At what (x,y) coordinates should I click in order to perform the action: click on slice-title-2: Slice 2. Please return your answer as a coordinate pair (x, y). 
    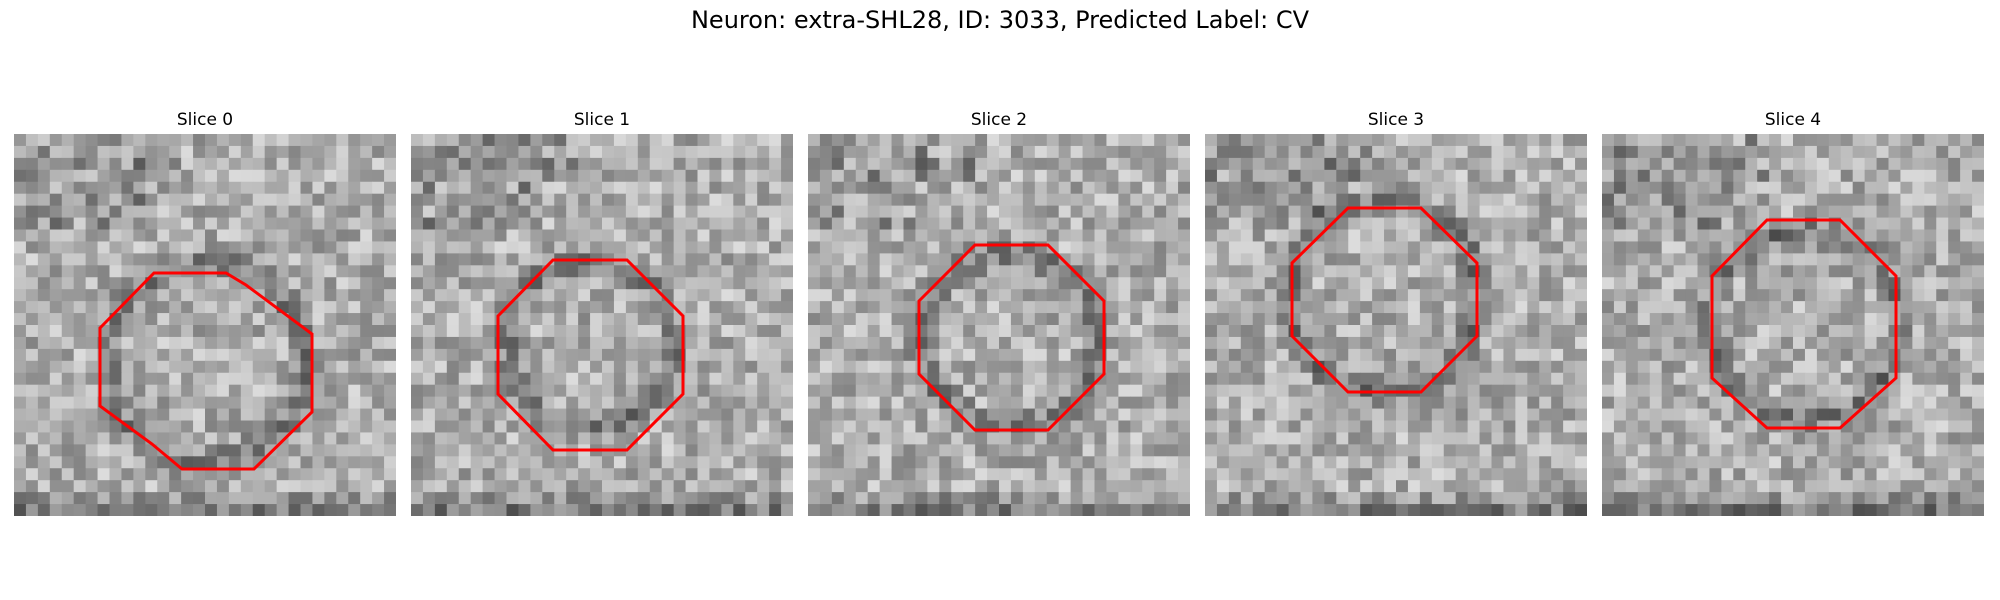
    Looking at the image, I should click on (999, 120).